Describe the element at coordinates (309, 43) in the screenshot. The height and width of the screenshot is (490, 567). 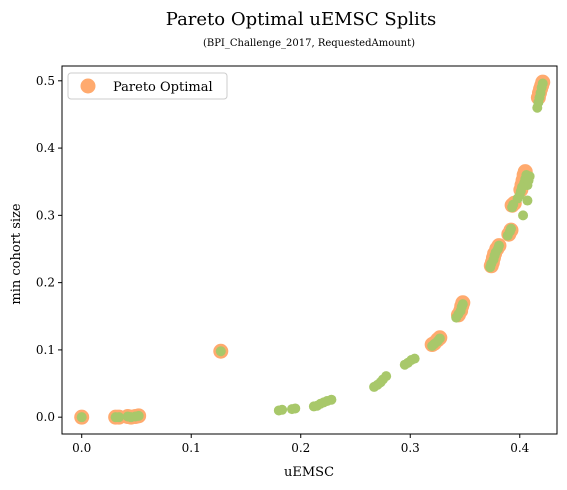
I see `chart-subtitle: (BPI_Challenge_2017, RequestedAmount)` at that location.